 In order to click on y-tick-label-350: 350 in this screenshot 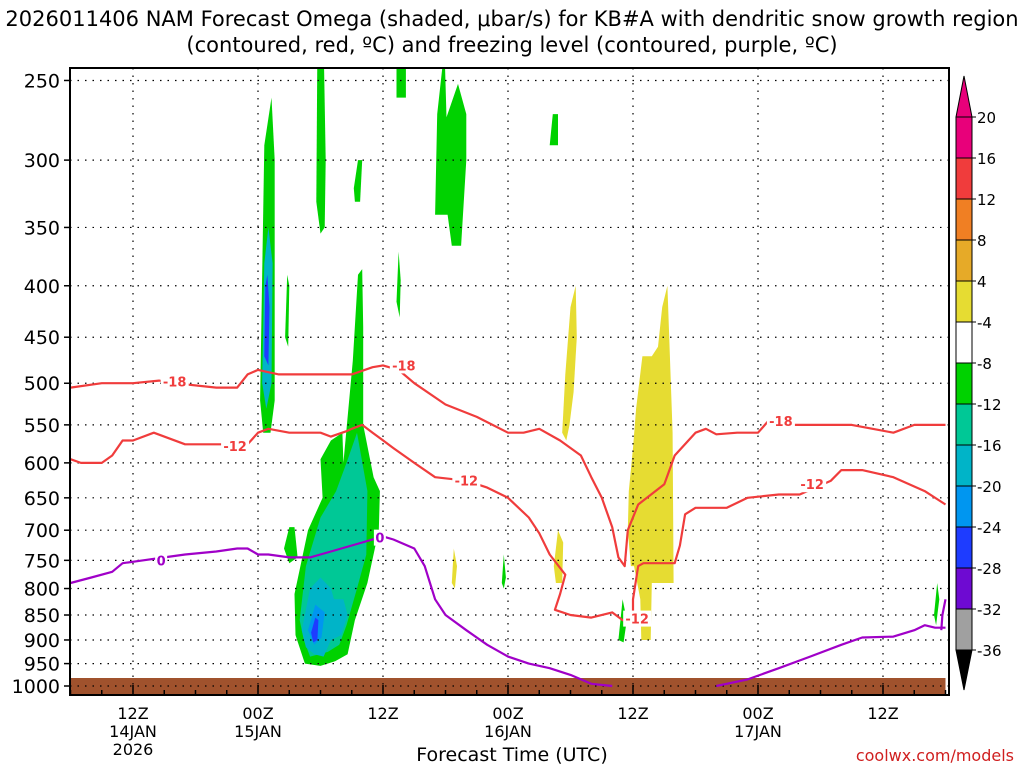, I will do `click(42, 228)`.